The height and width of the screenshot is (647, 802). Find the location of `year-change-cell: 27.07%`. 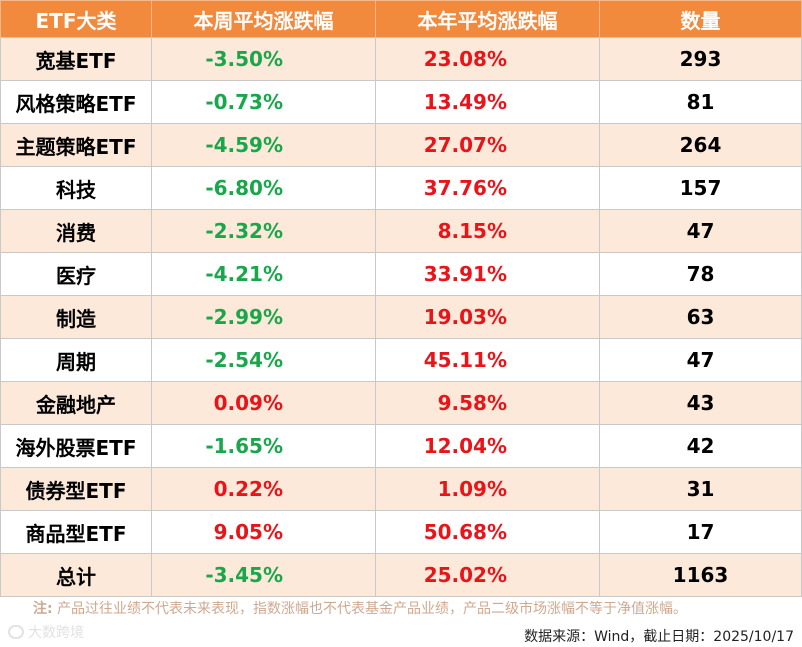

year-change-cell: 27.07% is located at coordinates (487, 145).